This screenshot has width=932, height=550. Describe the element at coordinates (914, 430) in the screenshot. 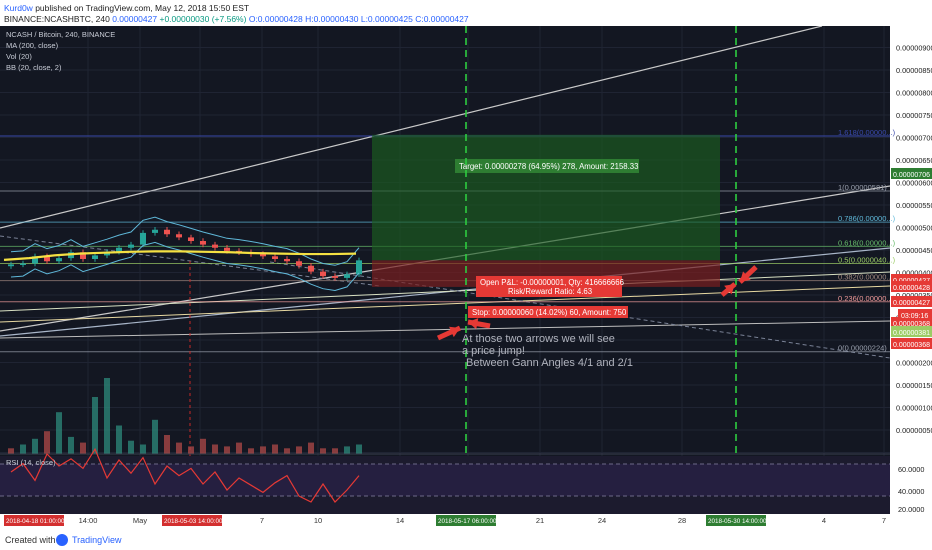

I see `price-axis-label: 0.00000050` at that location.